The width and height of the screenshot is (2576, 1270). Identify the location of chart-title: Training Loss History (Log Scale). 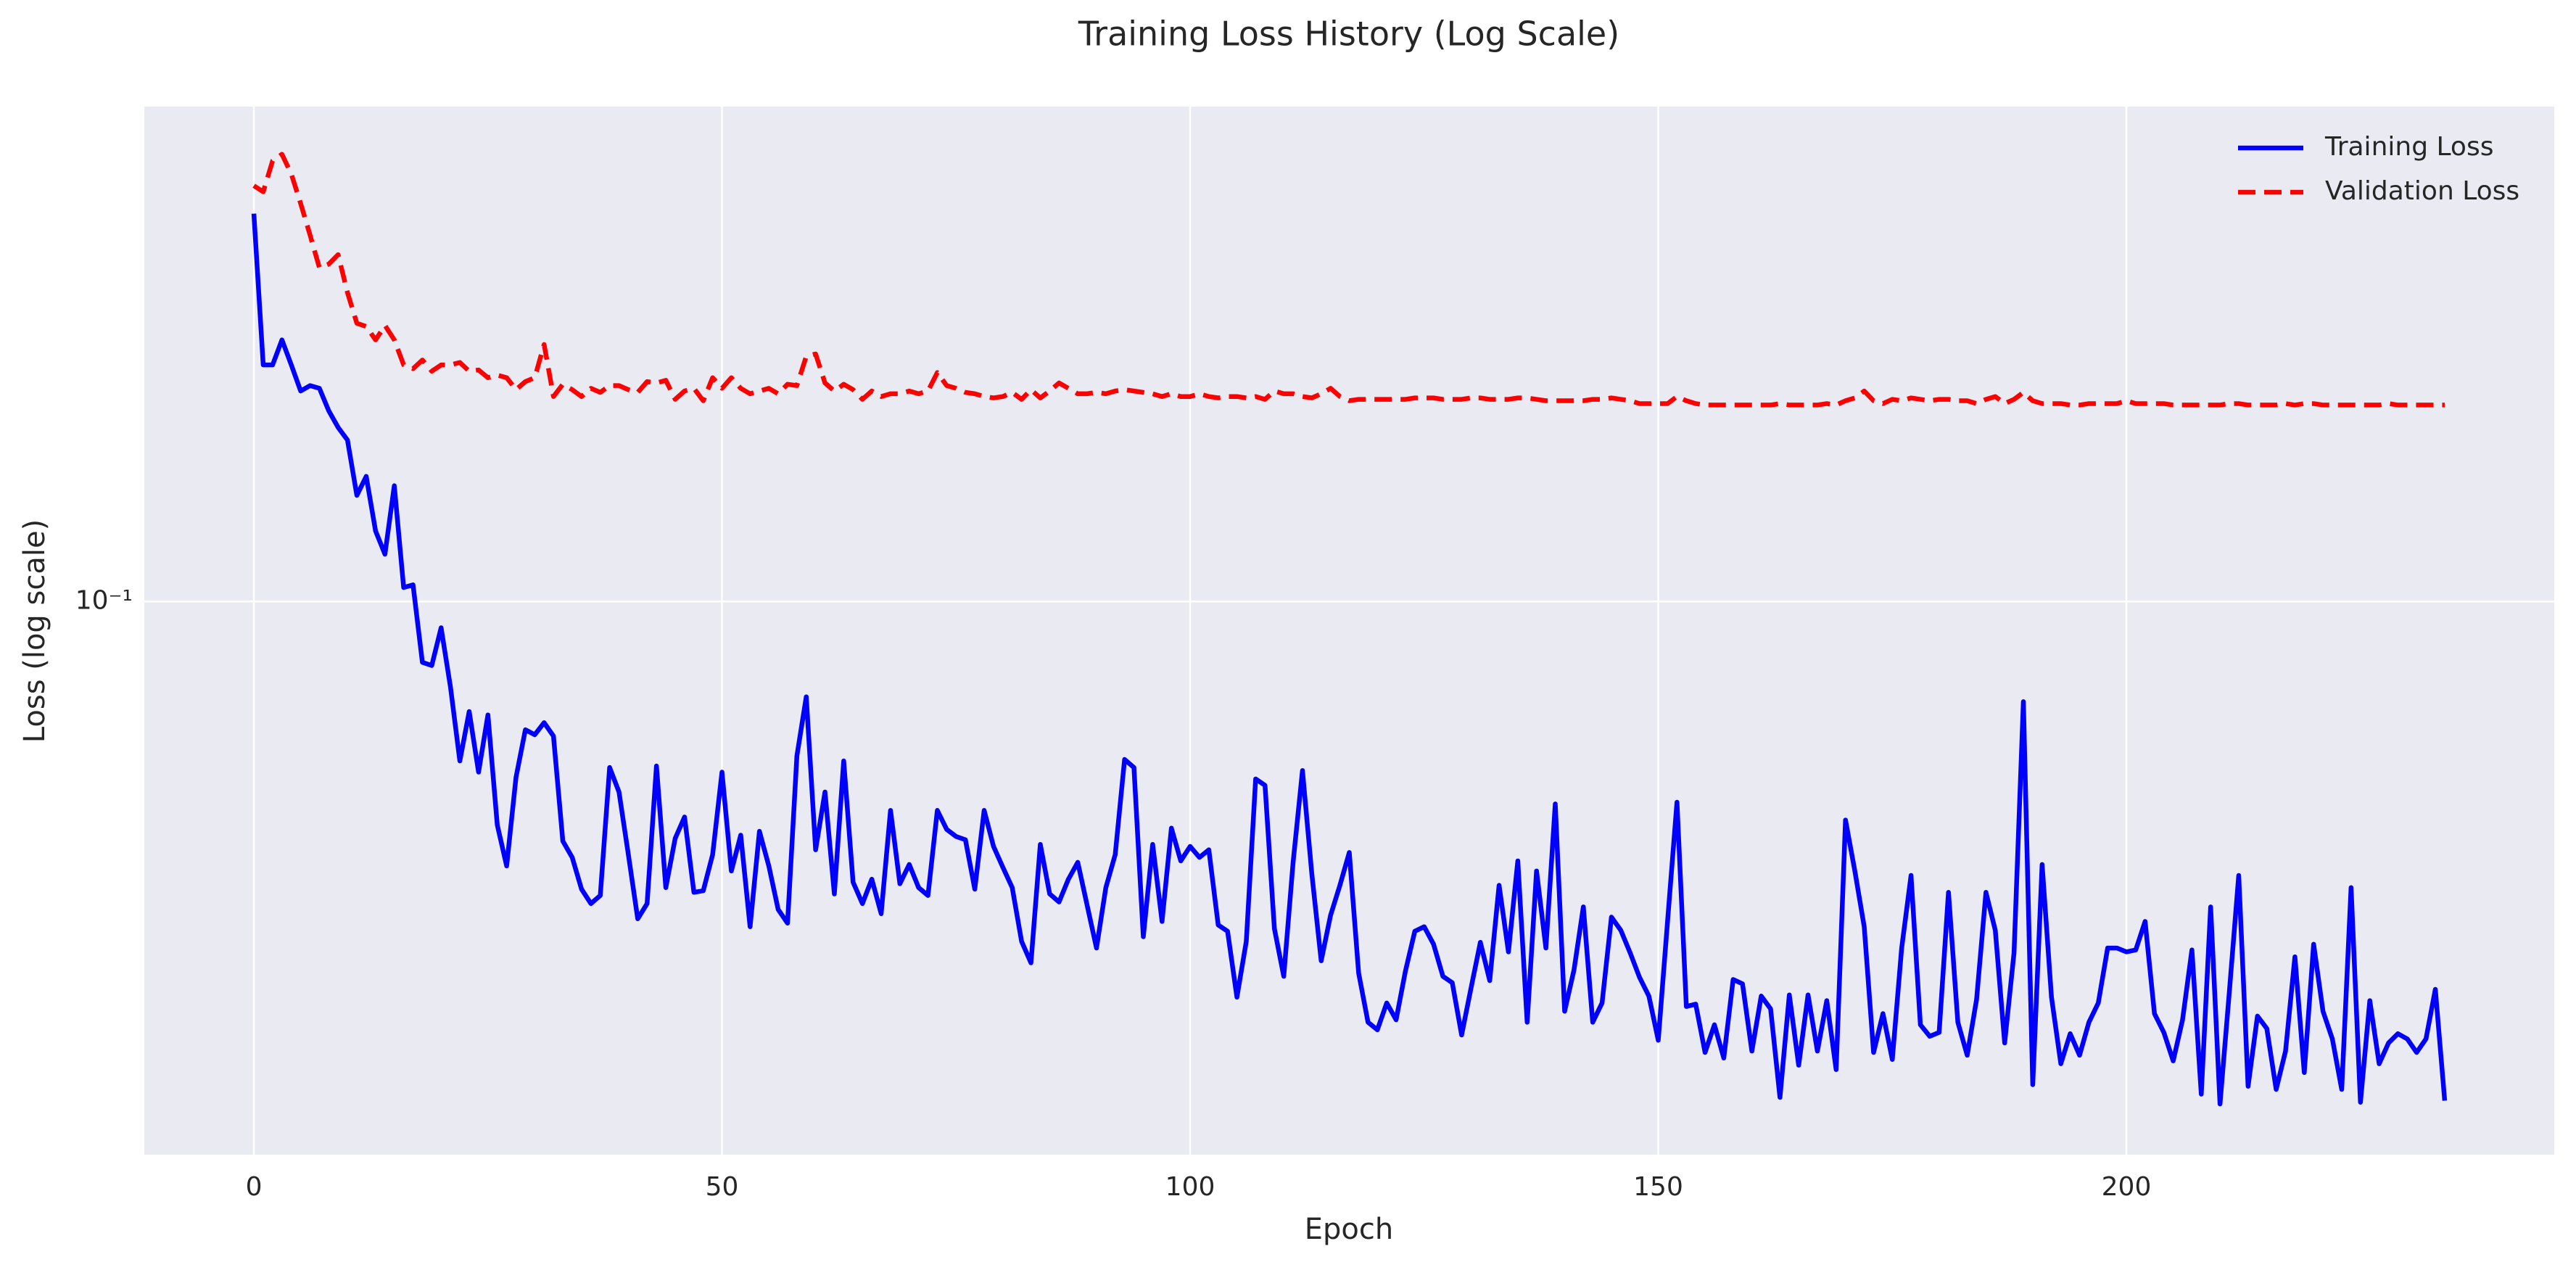
(1348, 34).